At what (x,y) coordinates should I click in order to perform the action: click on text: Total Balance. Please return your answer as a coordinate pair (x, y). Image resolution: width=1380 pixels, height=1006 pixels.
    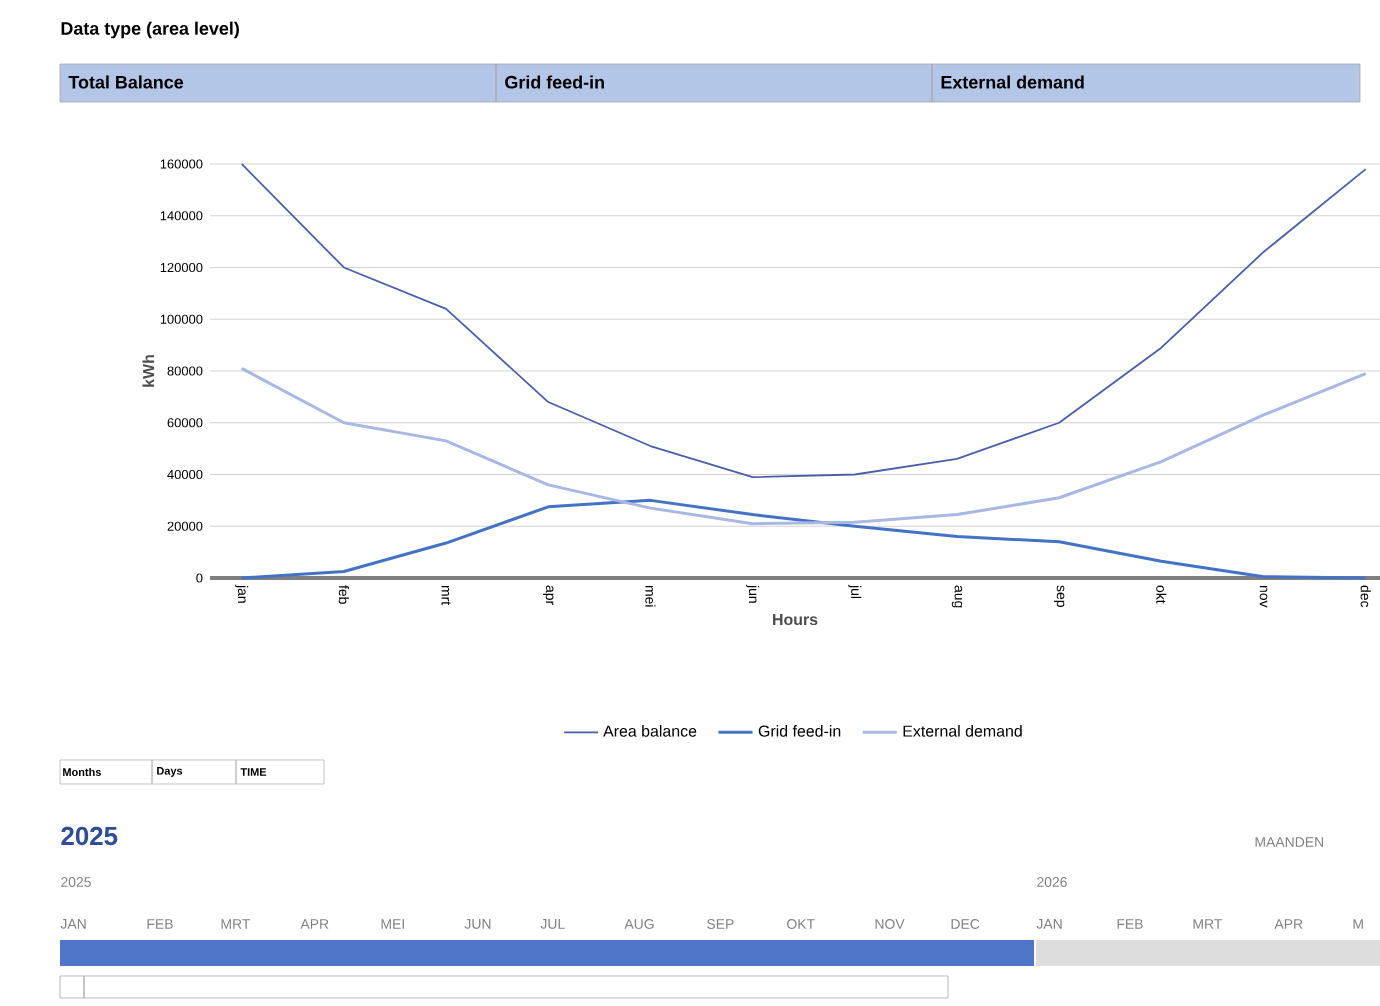
    Looking at the image, I should click on (126, 82).